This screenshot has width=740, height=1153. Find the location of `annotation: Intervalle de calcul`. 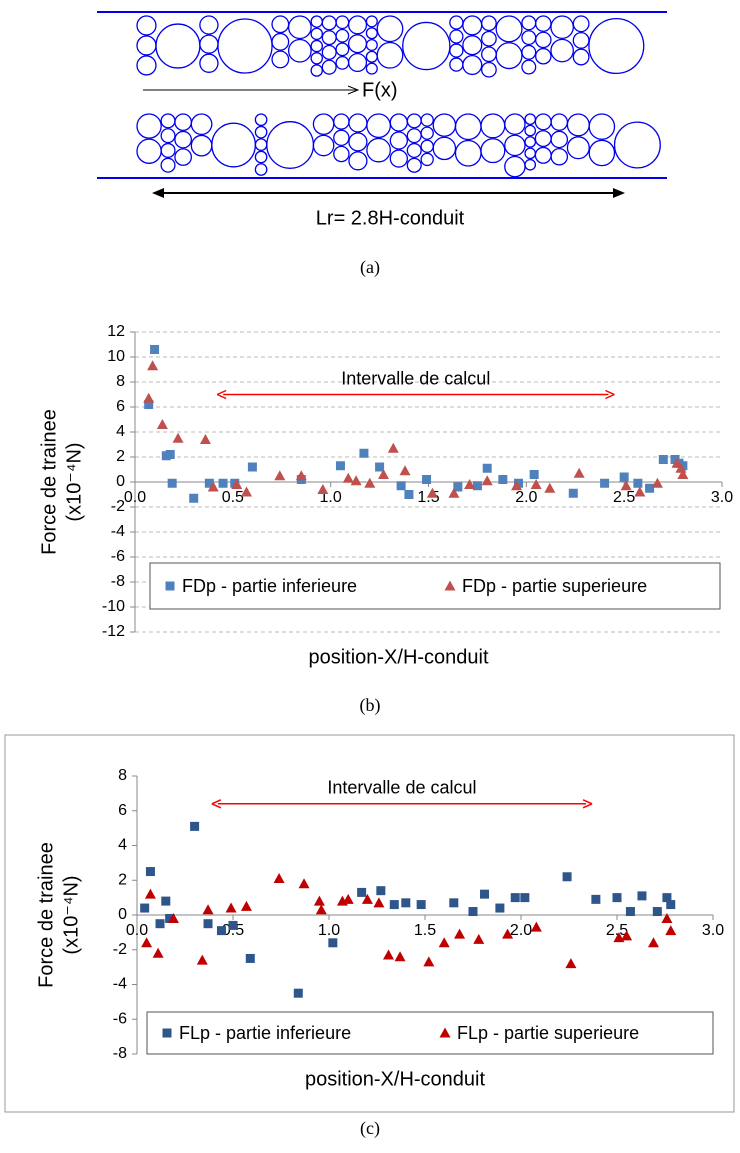

annotation: Intervalle de calcul is located at coordinates (401, 788).